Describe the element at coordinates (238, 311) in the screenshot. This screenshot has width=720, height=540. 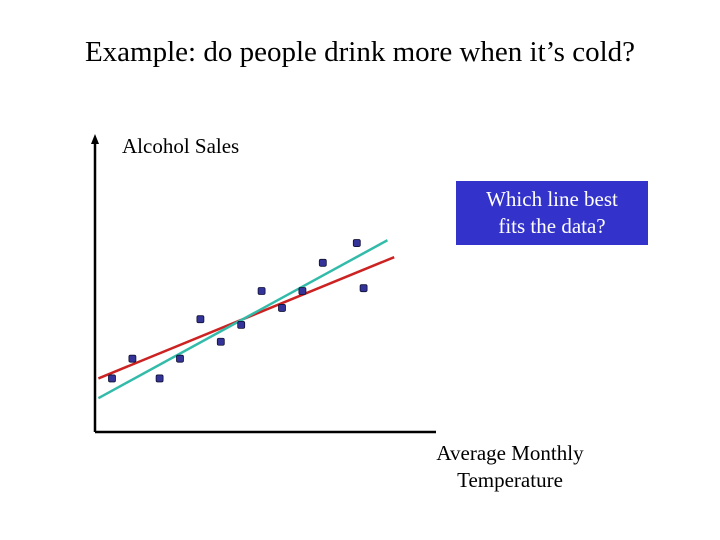
I see `data-points` at that location.